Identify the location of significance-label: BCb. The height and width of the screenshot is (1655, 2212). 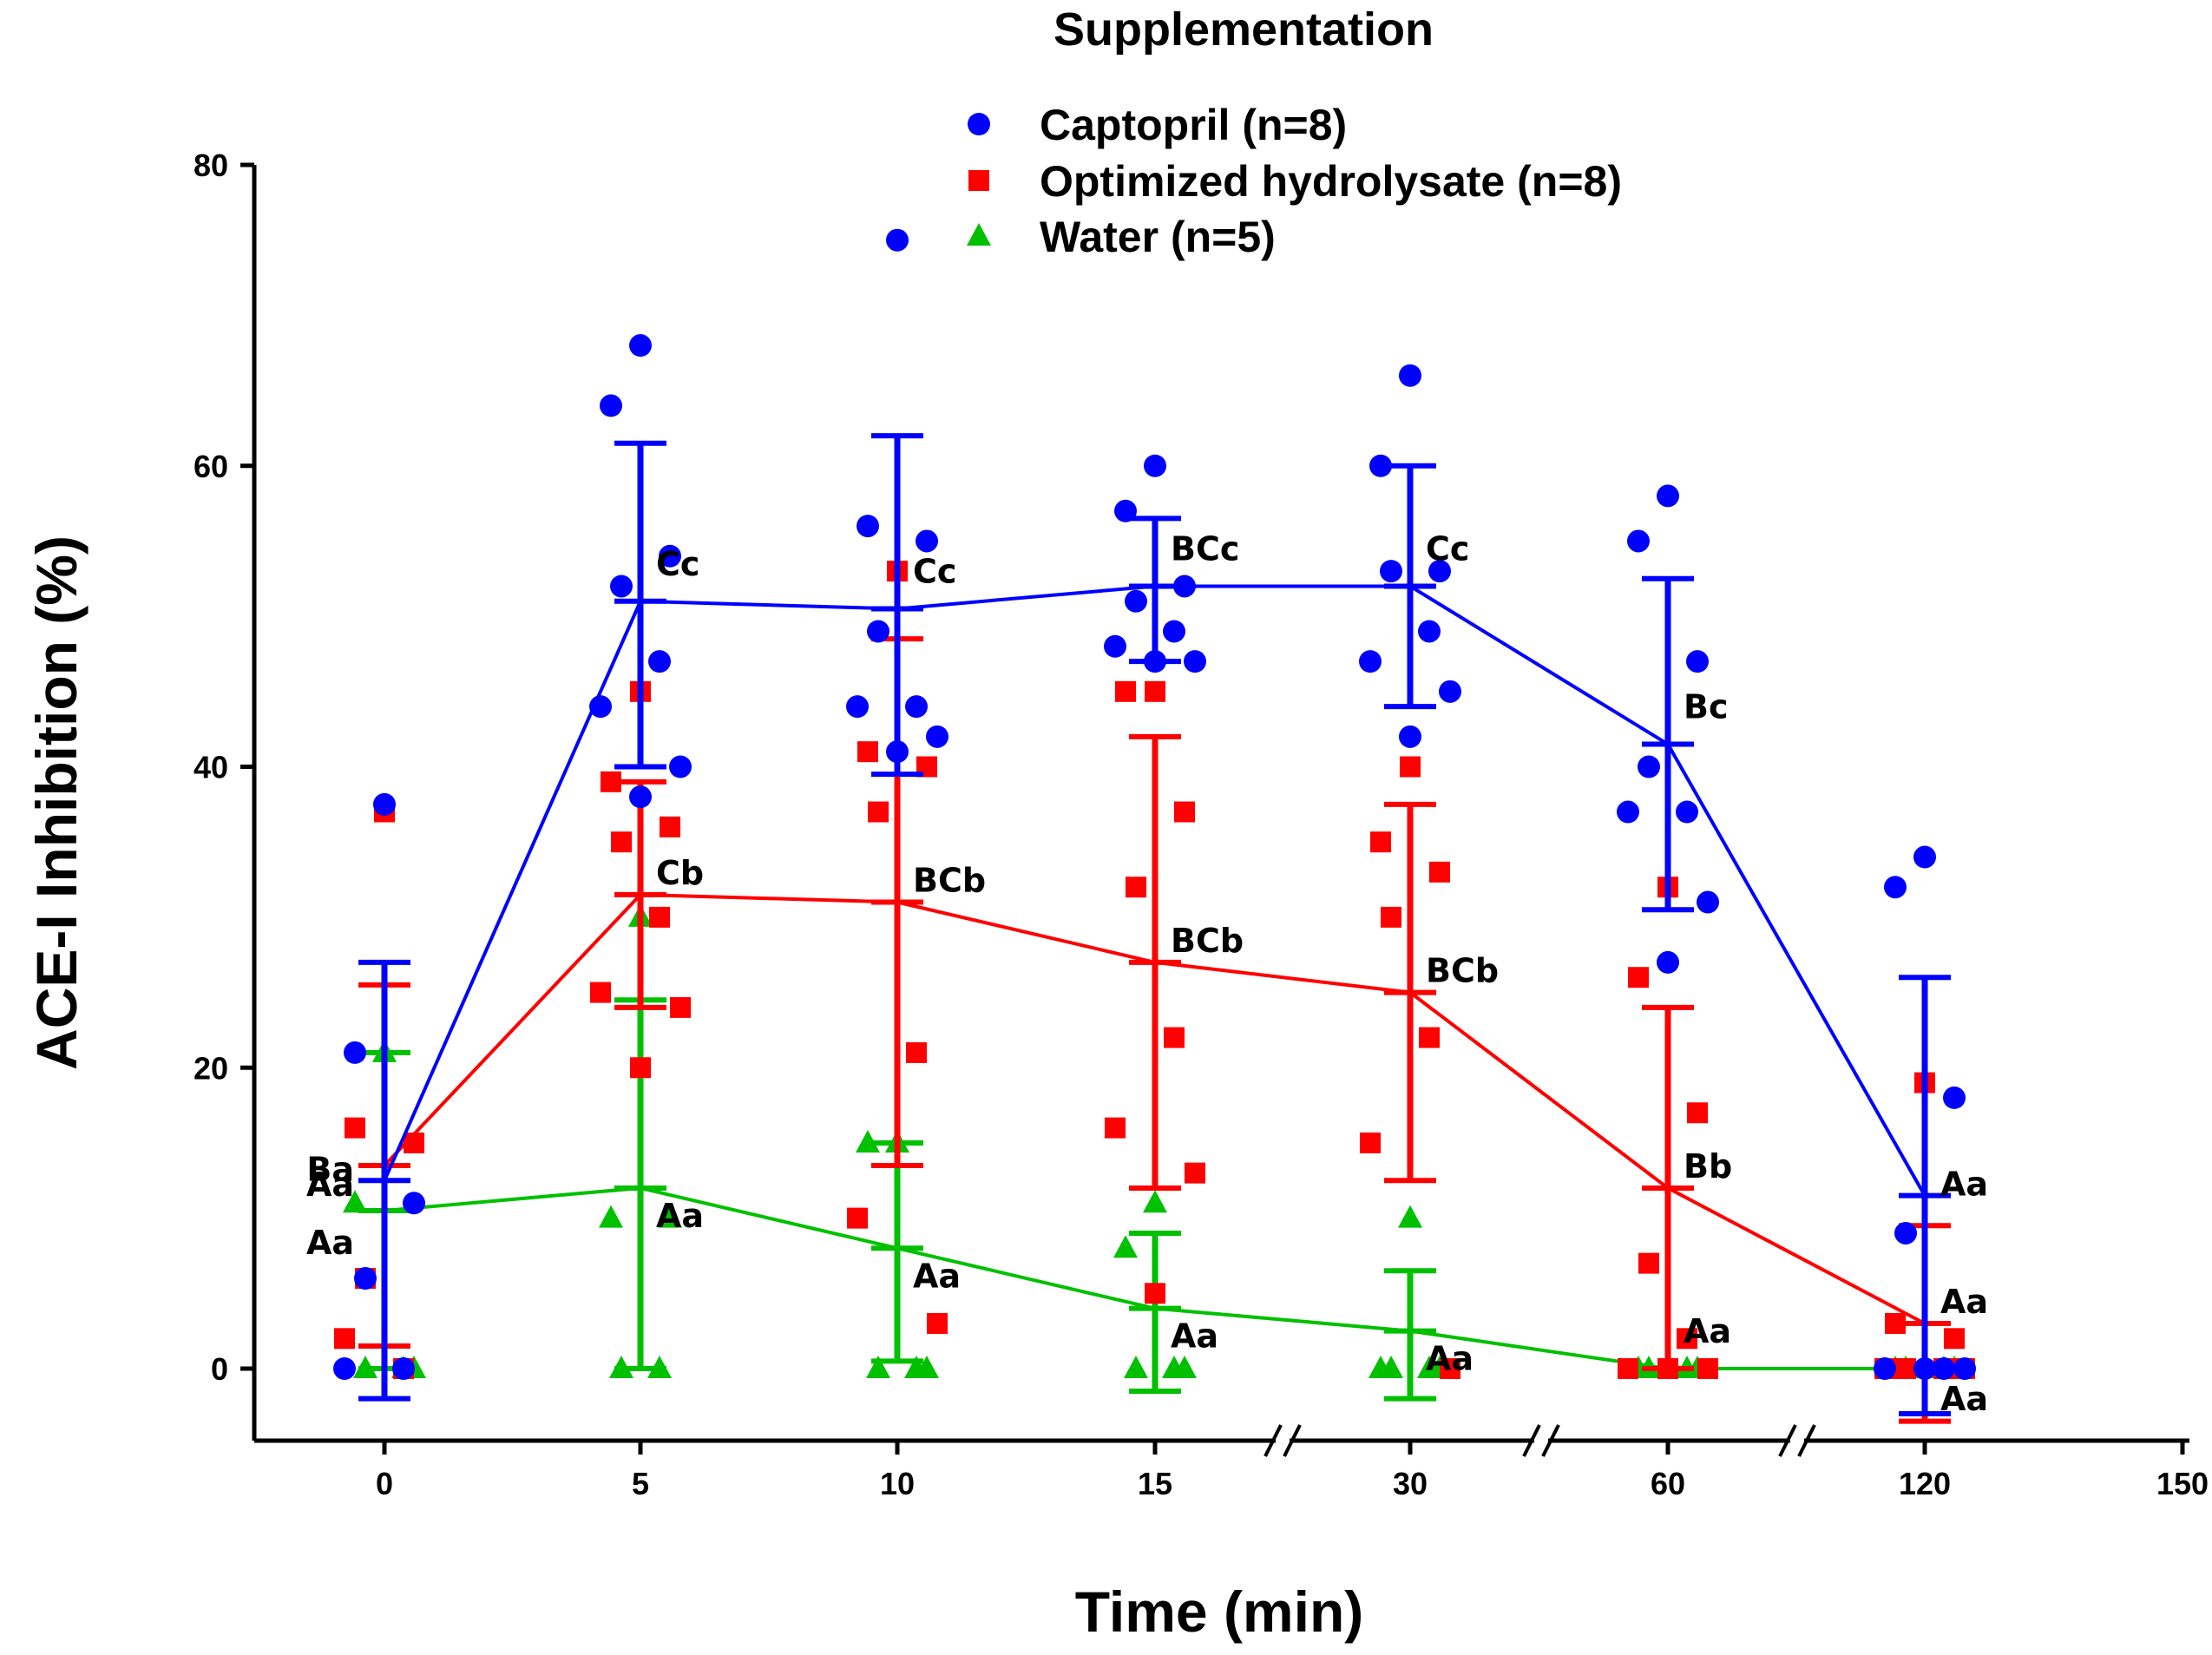
(1462, 971).